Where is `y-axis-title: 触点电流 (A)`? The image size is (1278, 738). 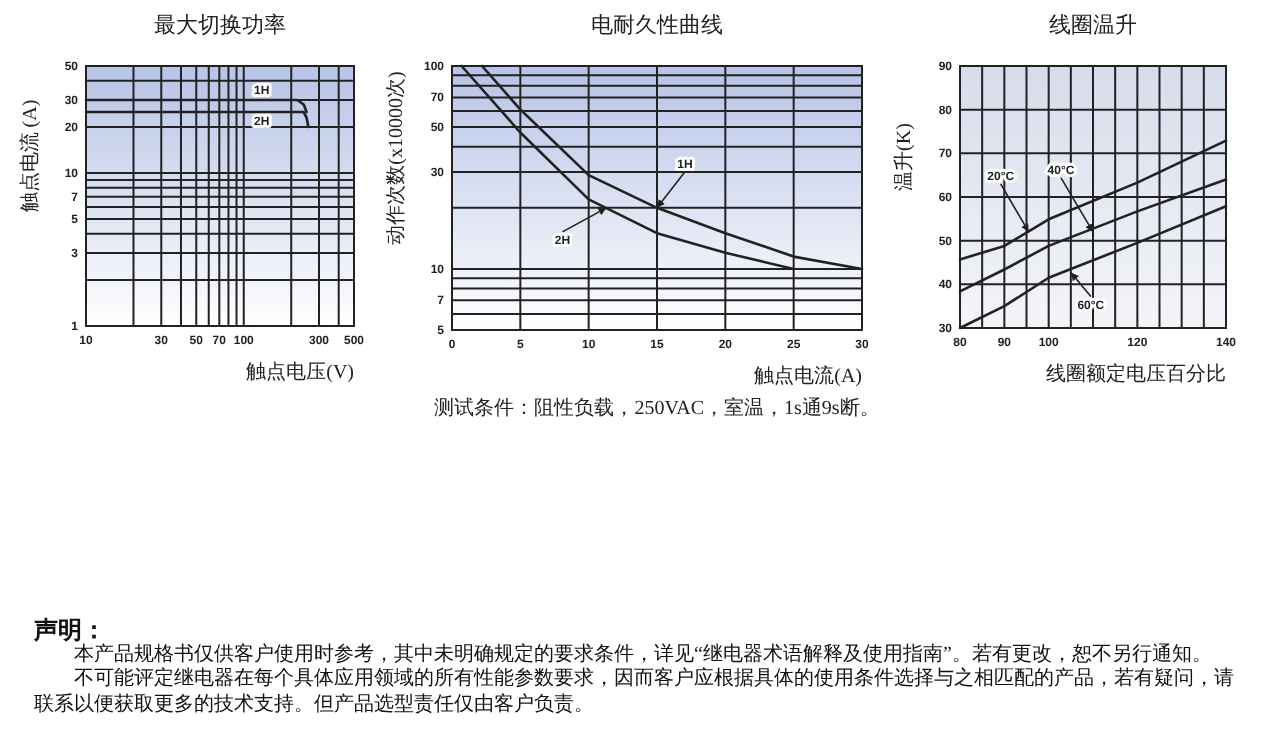 y-axis-title: 触点电流 (A) is located at coordinates (30, 156).